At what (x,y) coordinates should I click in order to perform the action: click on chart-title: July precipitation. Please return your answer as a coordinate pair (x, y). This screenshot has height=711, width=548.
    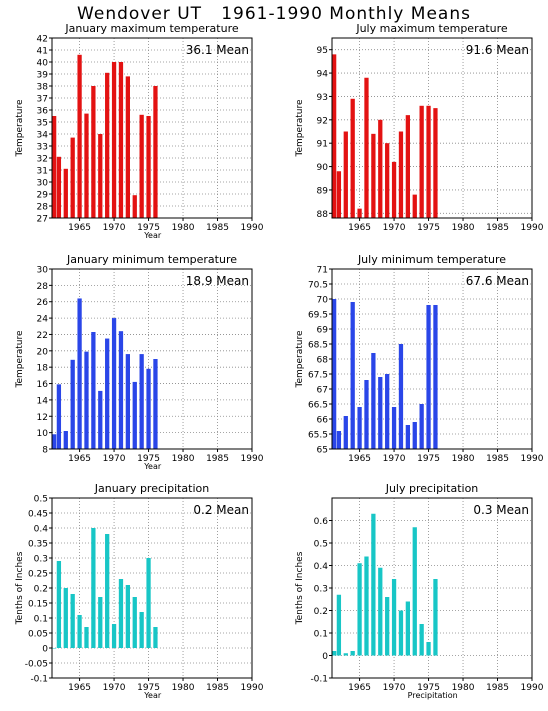
    Looking at the image, I should click on (432, 488).